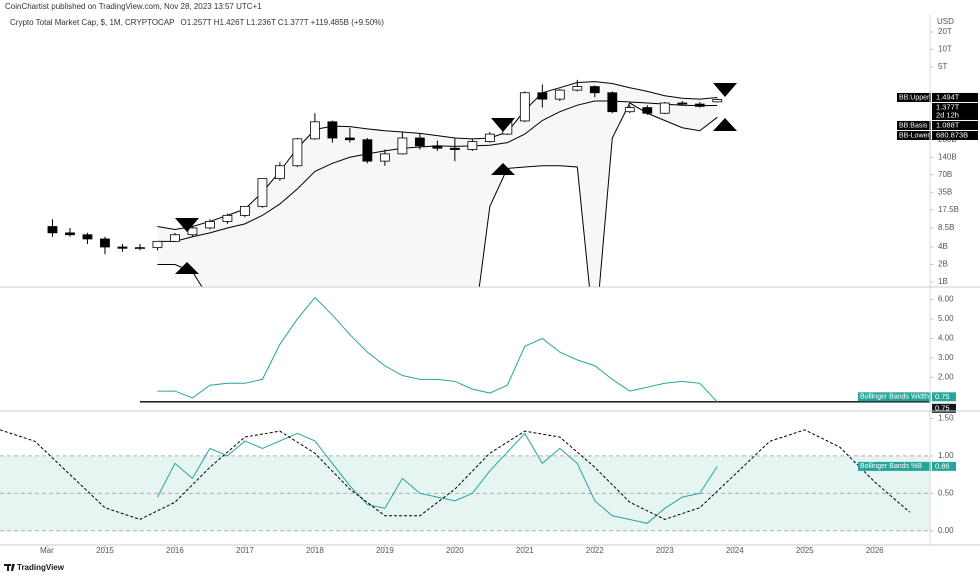 The image size is (980, 576). I want to click on y-tick-label: 4B, so click(943, 246).